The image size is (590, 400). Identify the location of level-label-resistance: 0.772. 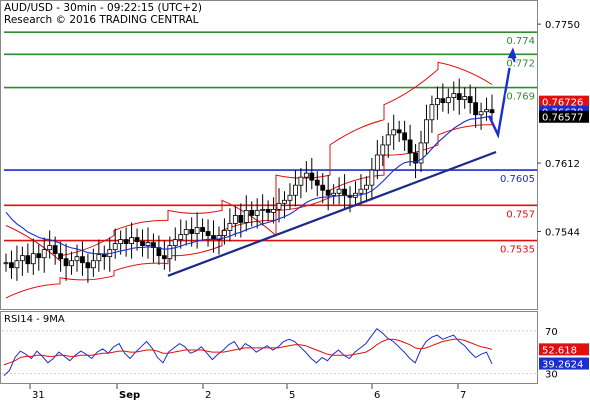
(520, 63).